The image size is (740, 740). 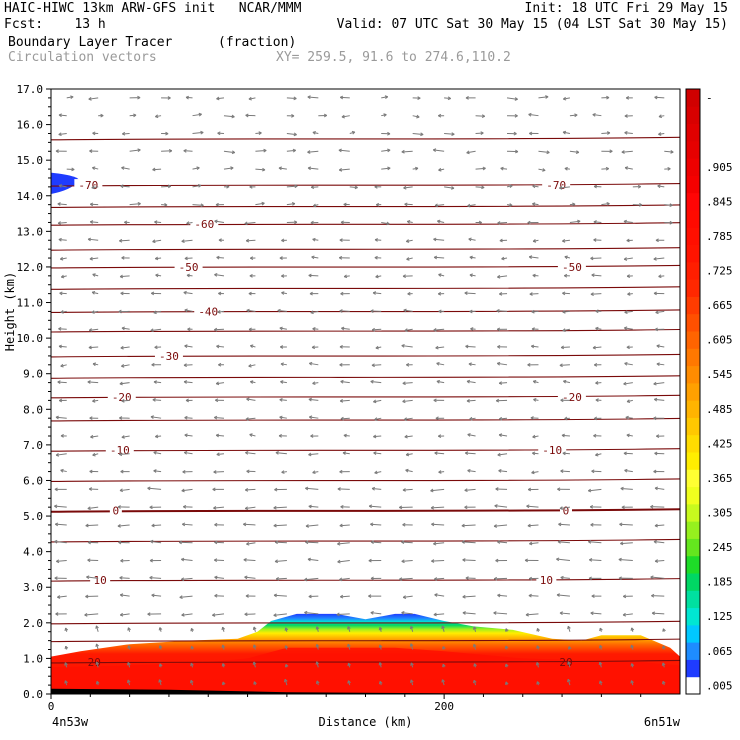 What do you see at coordinates (626, 8) in the screenshot?
I see `header-line1-right: Init: 18 UTC Fri 29 May 15` at bounding box center [626, 8].